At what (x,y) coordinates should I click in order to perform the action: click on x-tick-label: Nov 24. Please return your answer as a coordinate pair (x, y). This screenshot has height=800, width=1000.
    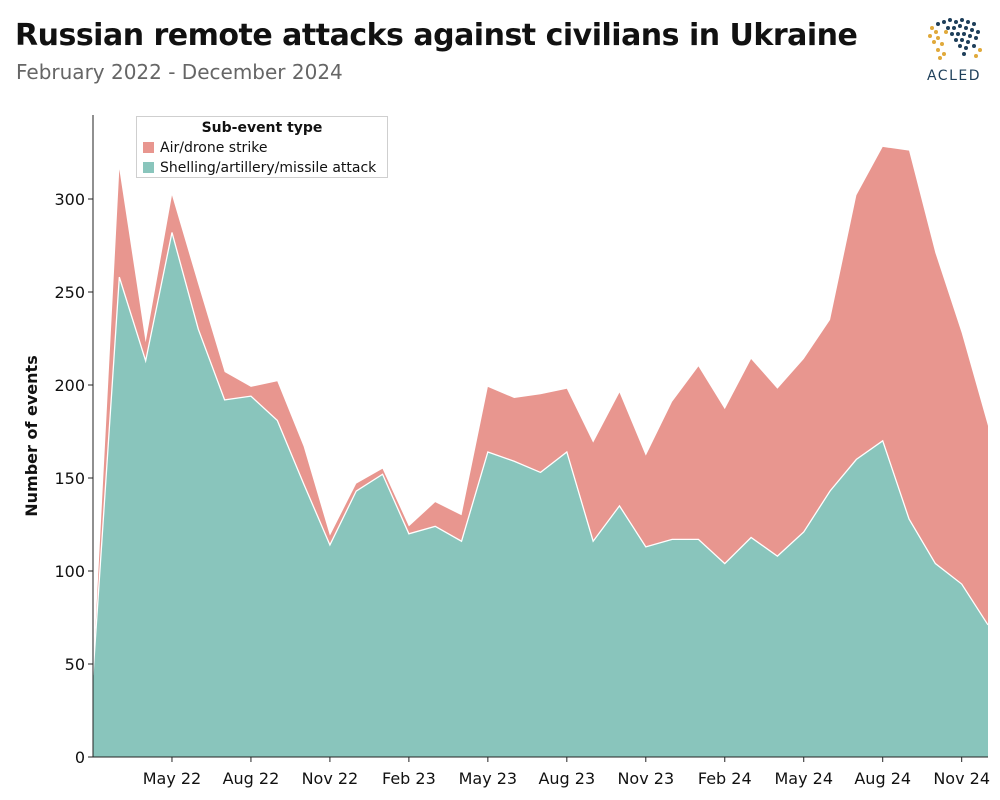
    Looking at the image, I should click on (961, 778).